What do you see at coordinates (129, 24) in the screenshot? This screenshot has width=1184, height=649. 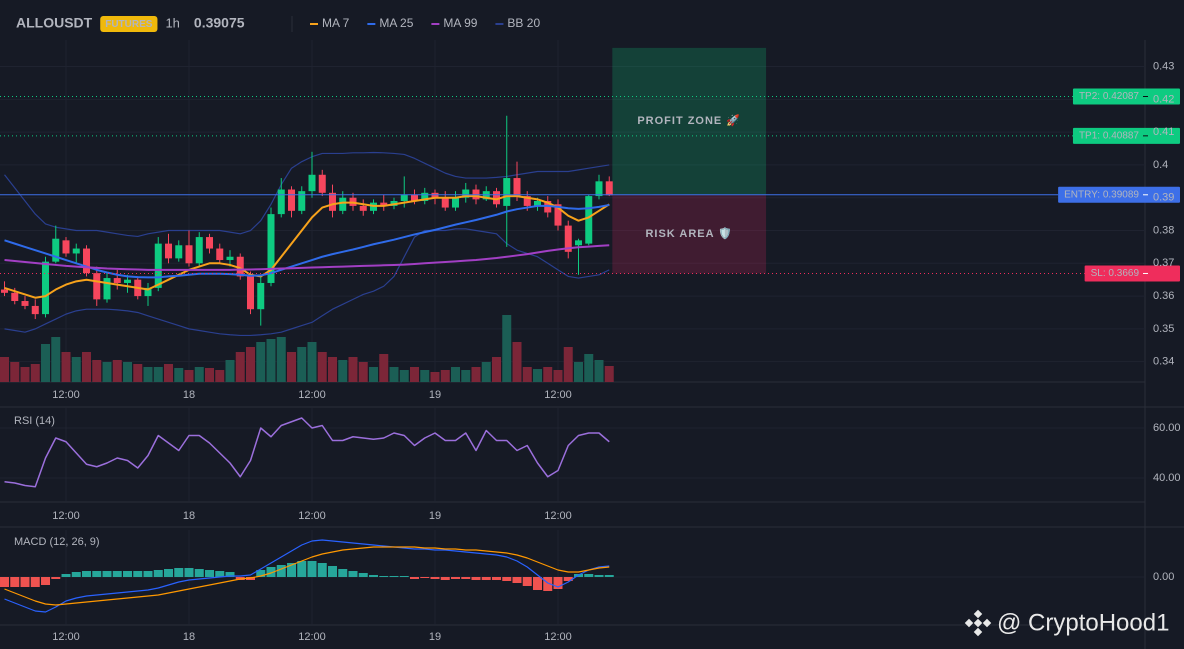 I see `badge: FUTURES` at bounding box center [129, 24].